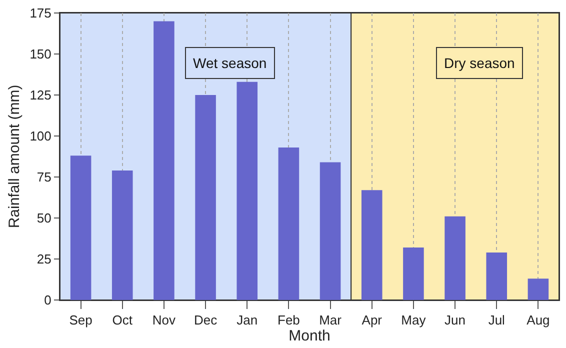 The width and height of the screenshot is (566, 348). I want to click on x-tick-label: Mar, so click(330, 320).